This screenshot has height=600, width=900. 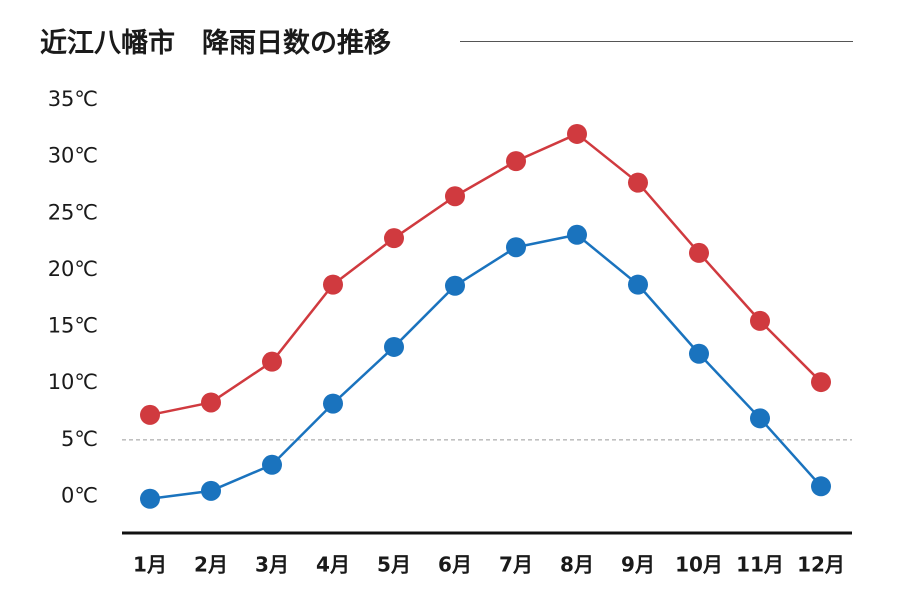 I want to click on y-tick-label: 30℃, so click(x=73, y=156).